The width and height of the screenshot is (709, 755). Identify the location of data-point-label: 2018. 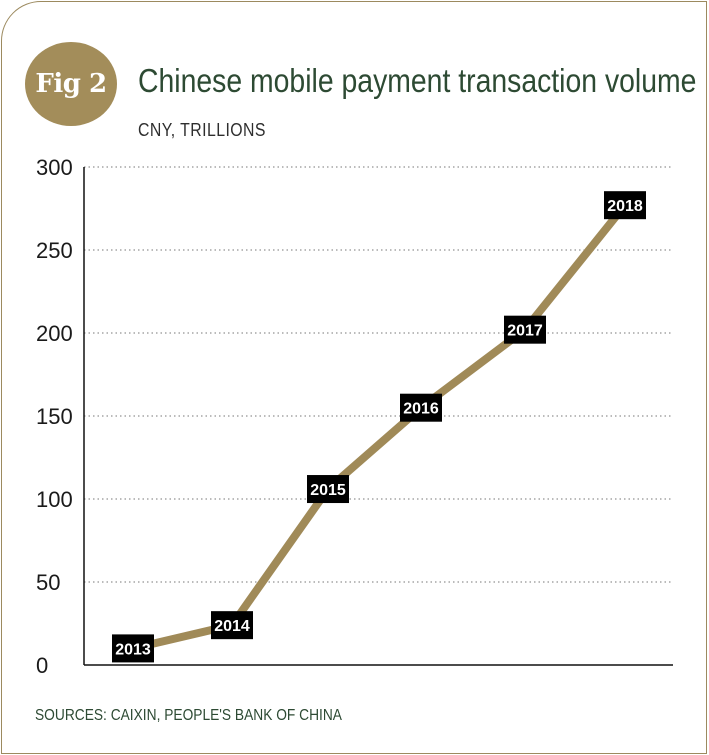
(625, 206).